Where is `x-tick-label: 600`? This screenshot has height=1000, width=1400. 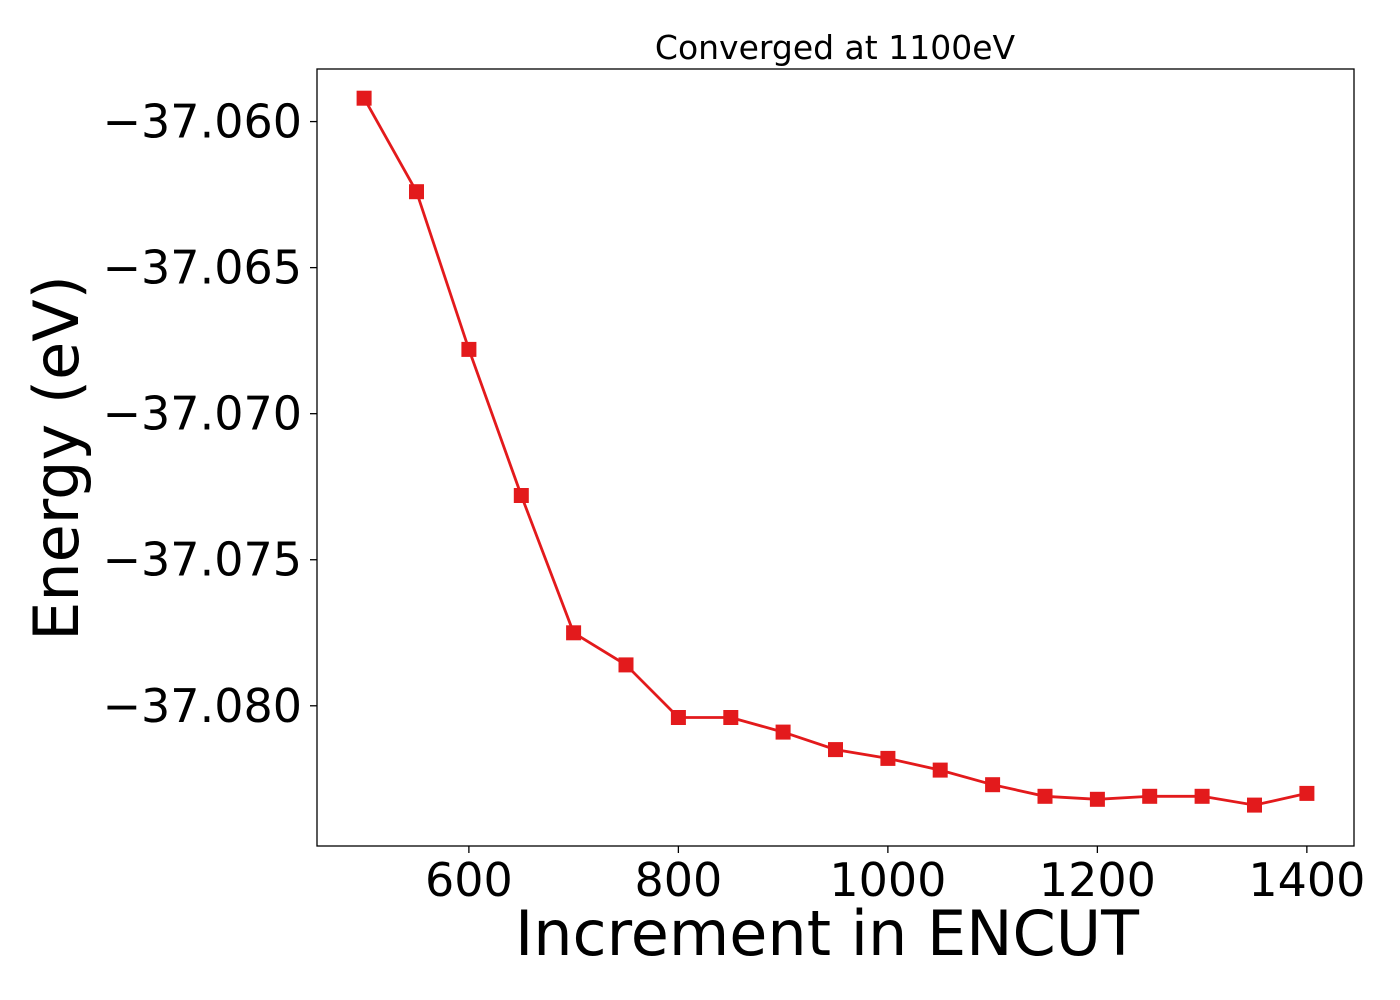 x-tick-label: 600 is located at coordinates (469, 880).